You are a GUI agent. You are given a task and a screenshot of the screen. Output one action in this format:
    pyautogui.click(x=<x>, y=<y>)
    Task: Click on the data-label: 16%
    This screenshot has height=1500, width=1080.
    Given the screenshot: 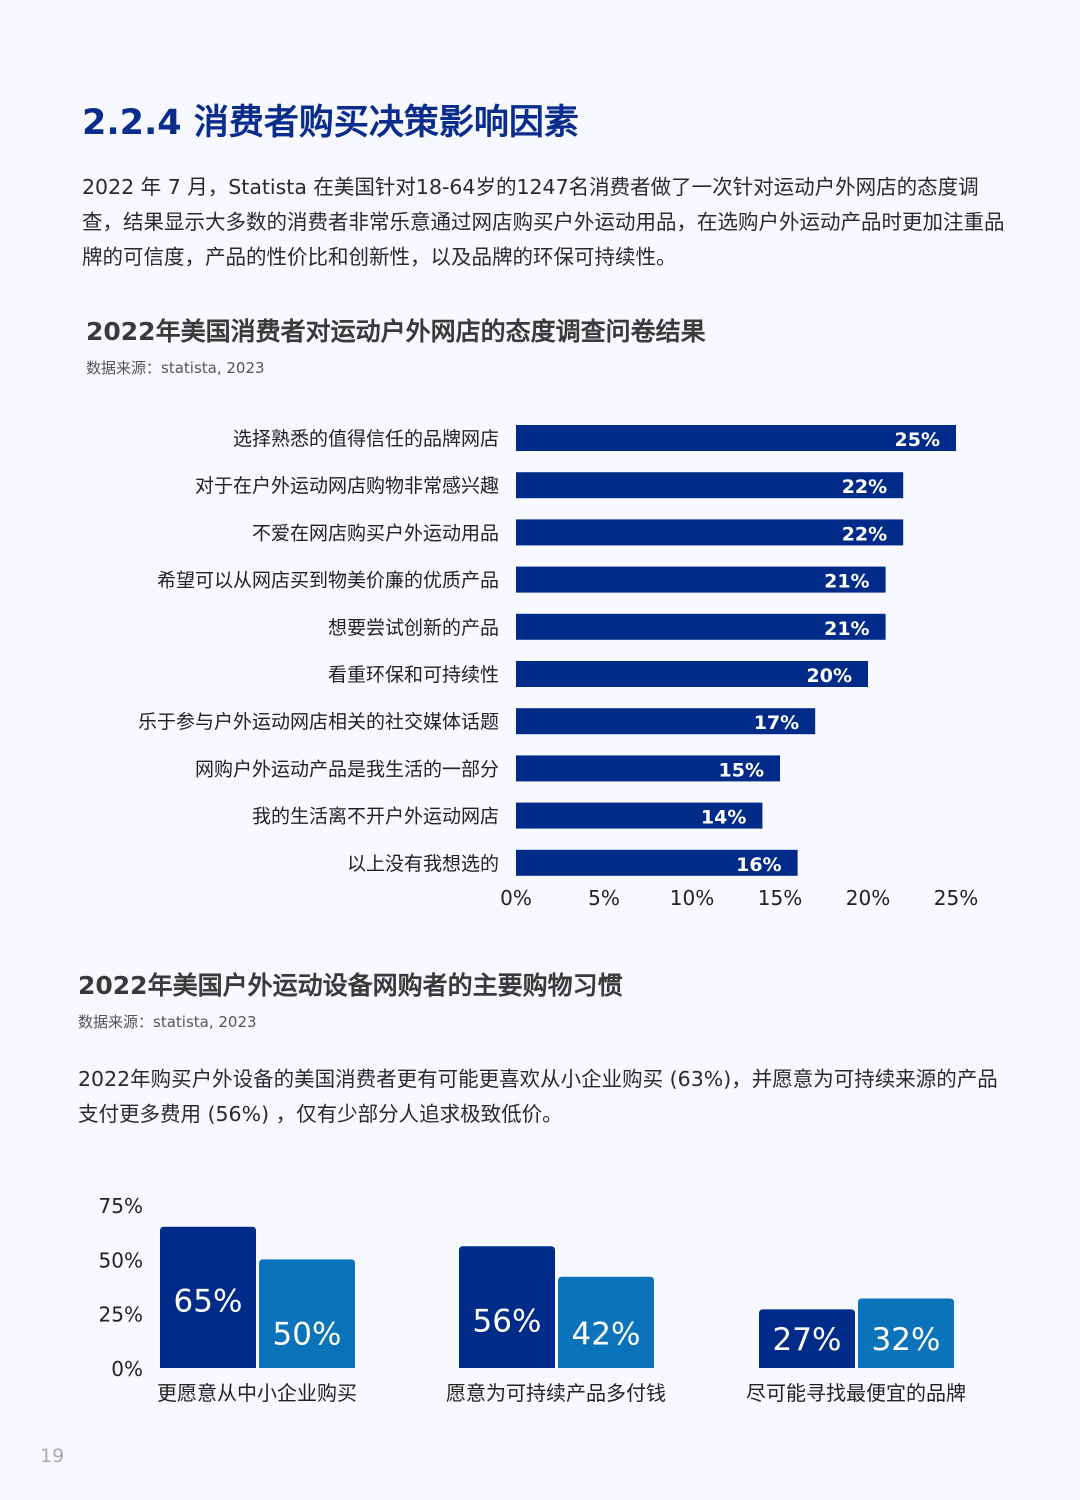 What is the action you would take?
    pyautogui.click(x=758, y=865)
    